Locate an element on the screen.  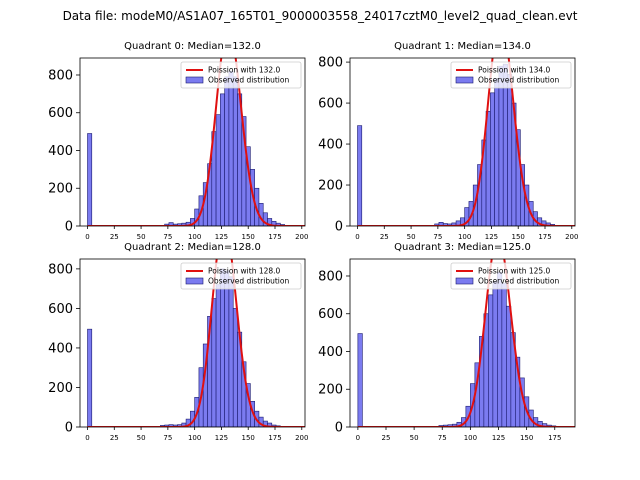
quadrant-1-axes-frame is located at coordinates (462, 142).